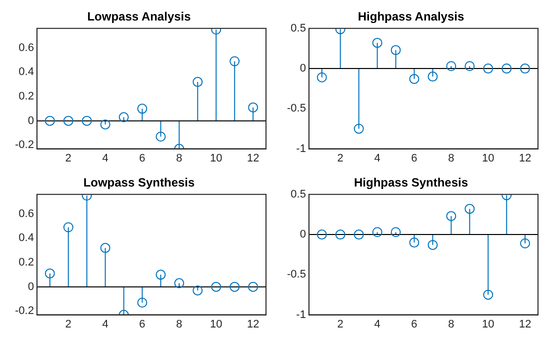 Image resolution: width=560 pixels, height=337 pixels. I want to click on chart-title: Lowpass Synthesis, so click(139, 183).